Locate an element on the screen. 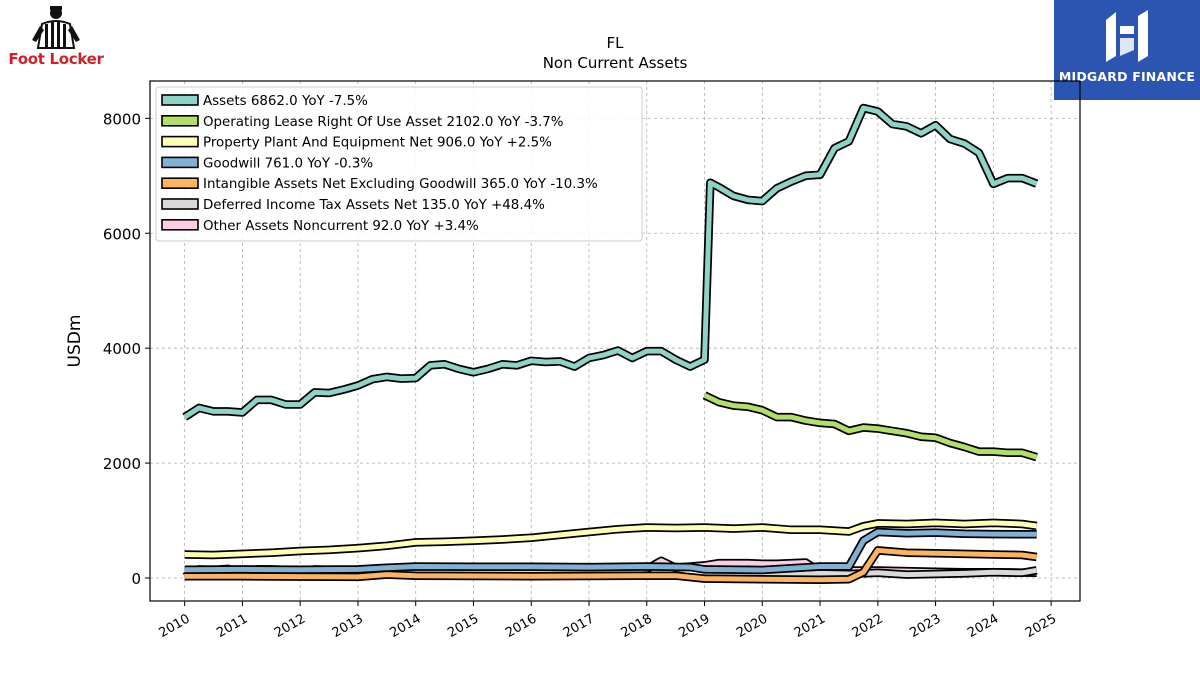 The height and width of the screenshot is (675, 1200). legend-item: Other Assets Noncurrent 92.0 YoY +3.4% is located at coordinates (320, 226).